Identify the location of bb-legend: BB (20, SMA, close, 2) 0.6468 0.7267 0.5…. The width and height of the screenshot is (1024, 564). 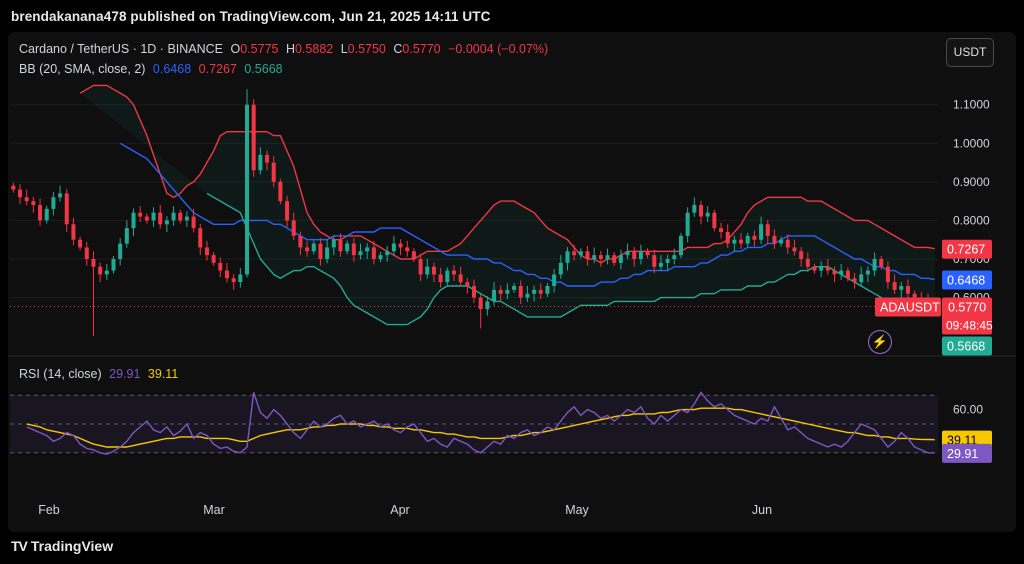
(153, 69).